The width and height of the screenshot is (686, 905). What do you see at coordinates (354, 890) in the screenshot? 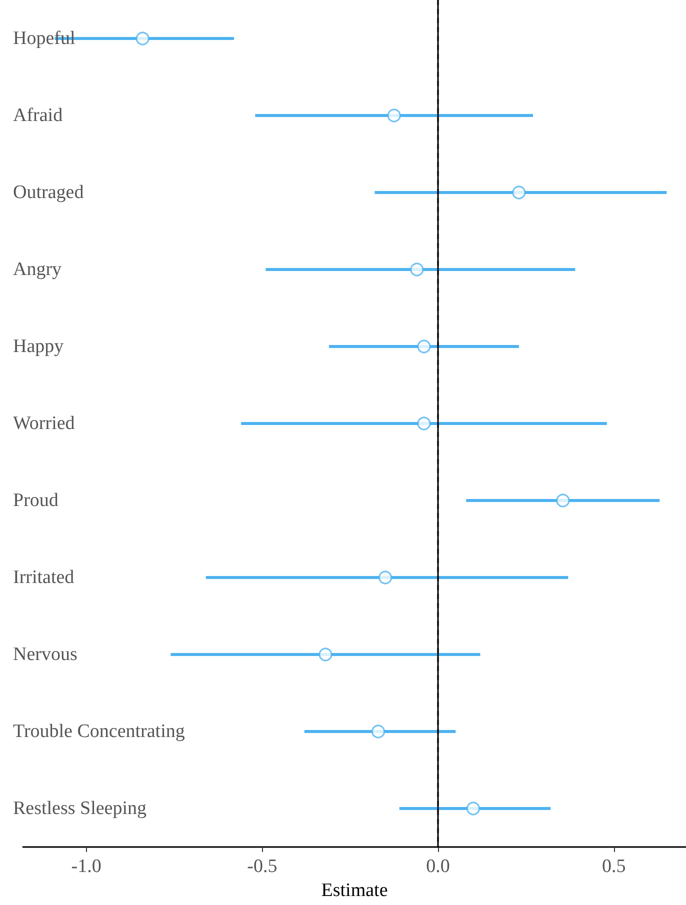
I see `x-axis-title: Estimate` at bounding box center [354, 890].